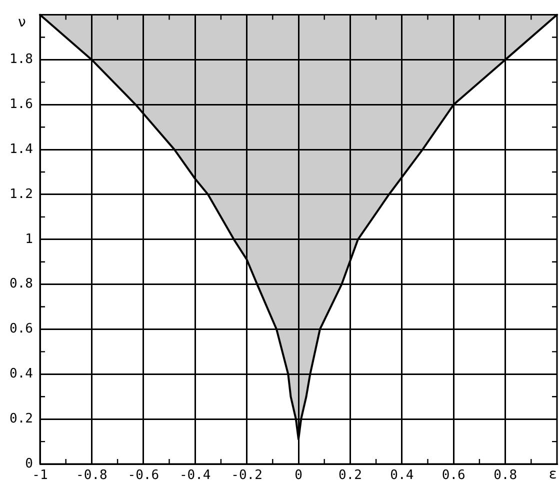 Image resolution: width=559 pixels, height=484 pixels. What do you see at coordinates (144, 476) in the screenshot?
I see `x-tick-label: -0.6` at bounding box center [144, 476].